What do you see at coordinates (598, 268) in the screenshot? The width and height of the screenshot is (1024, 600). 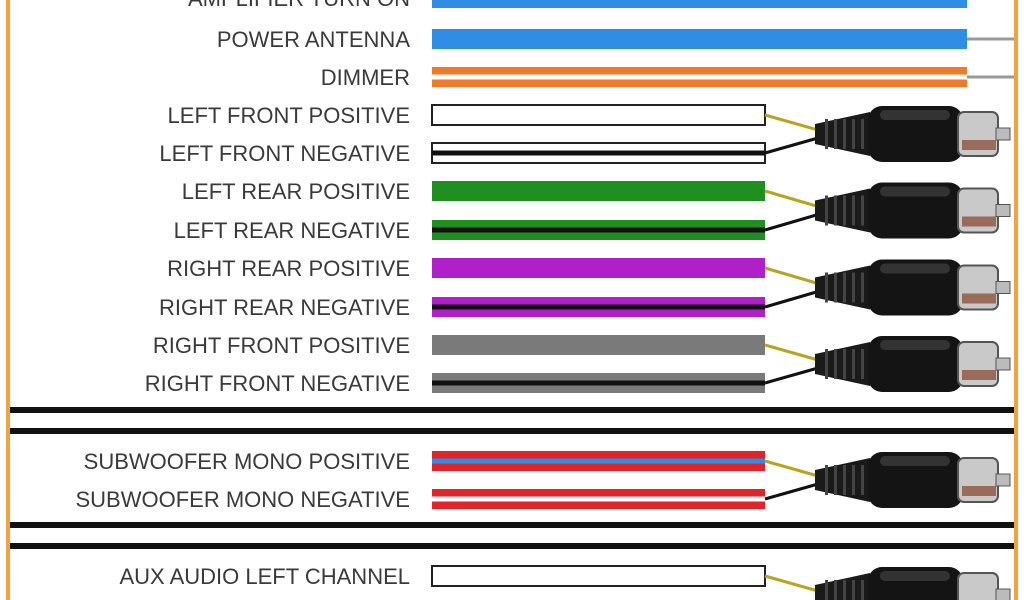 I see `wire-purple` at bounding box center [598, 268].